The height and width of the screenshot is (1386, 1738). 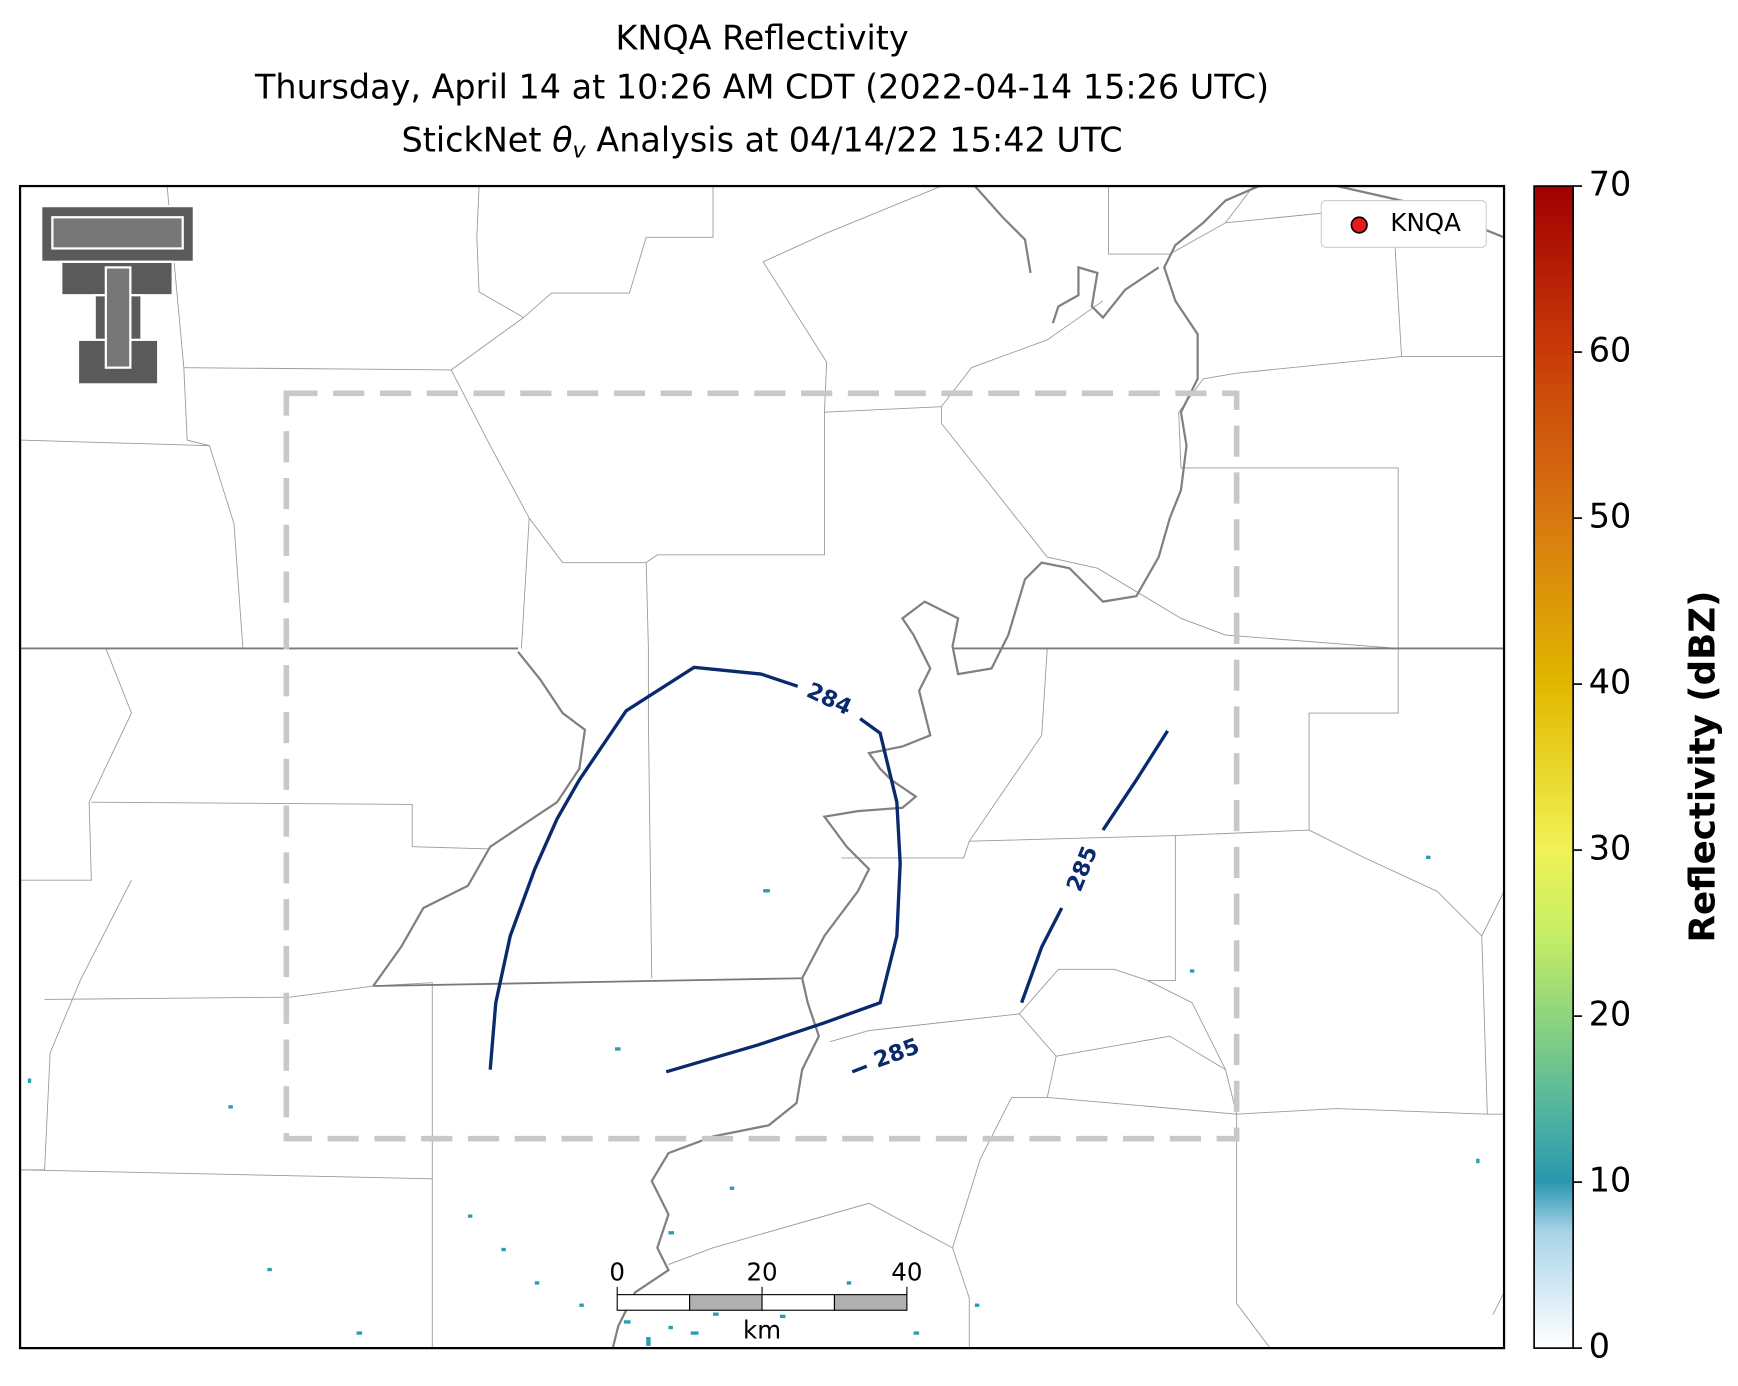 I want to click on colorbar-tick-label: 20, so click(x=1610, y=1014).